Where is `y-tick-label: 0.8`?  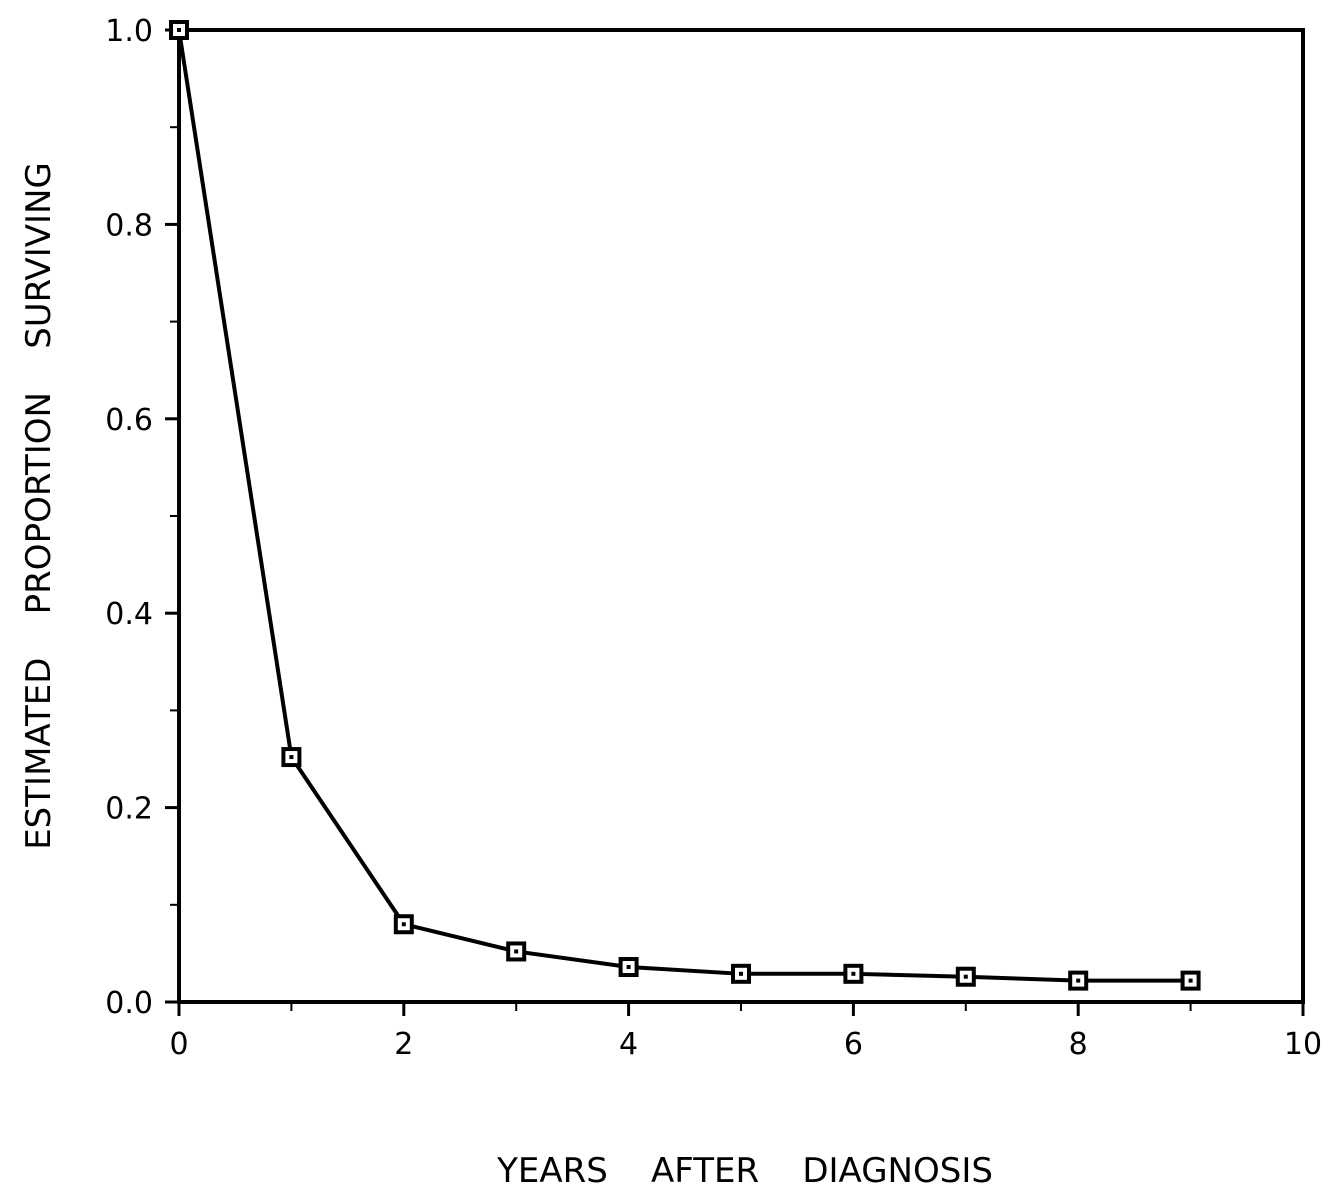 y-tick-label: 0.8 is located at coordinates (129, 225).